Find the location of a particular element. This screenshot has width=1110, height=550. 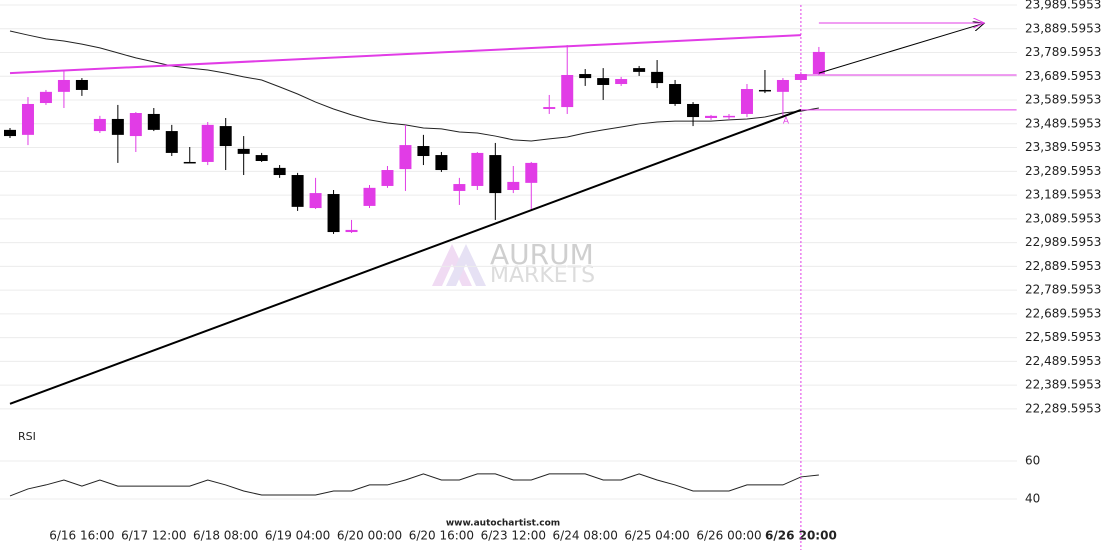

y-tick-label: 40 is located at coordinates (1032, 499).